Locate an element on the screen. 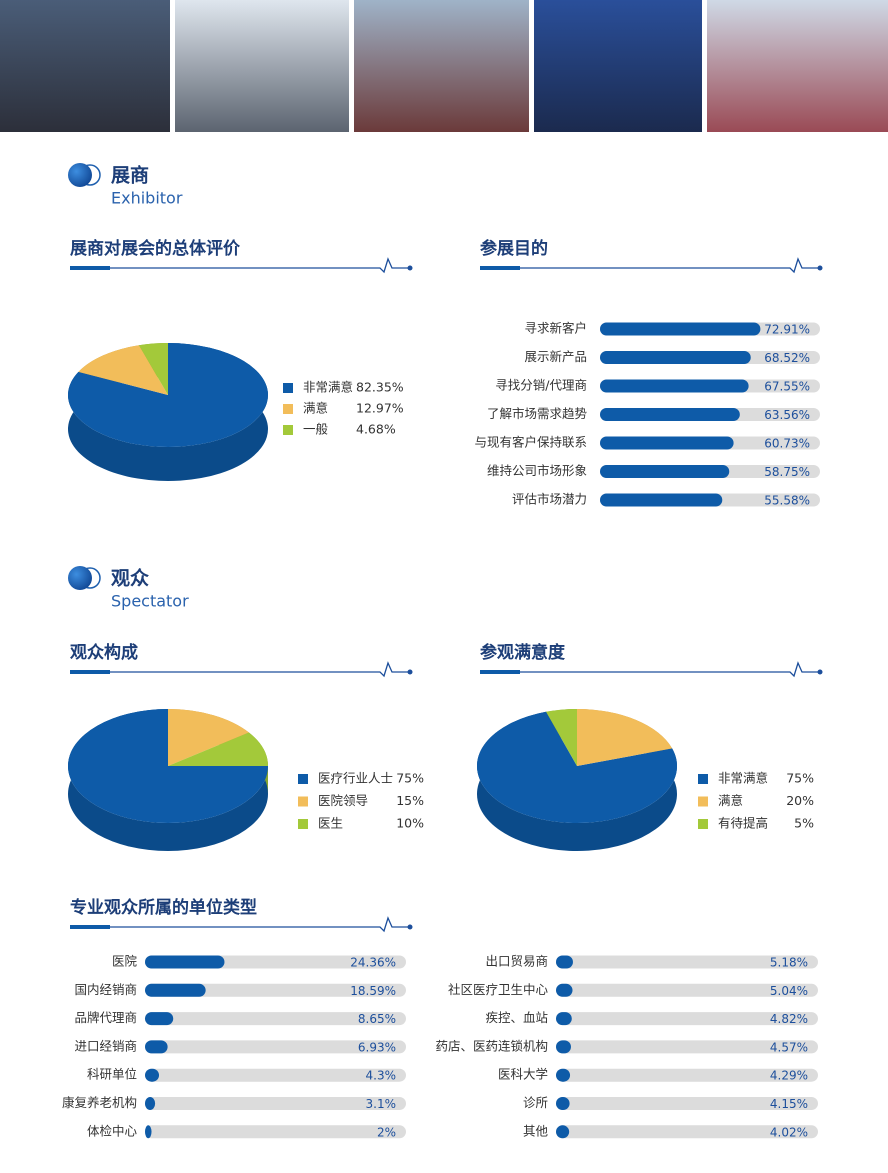  bar-value: 4.02% is located at coordinates (789, 1132).